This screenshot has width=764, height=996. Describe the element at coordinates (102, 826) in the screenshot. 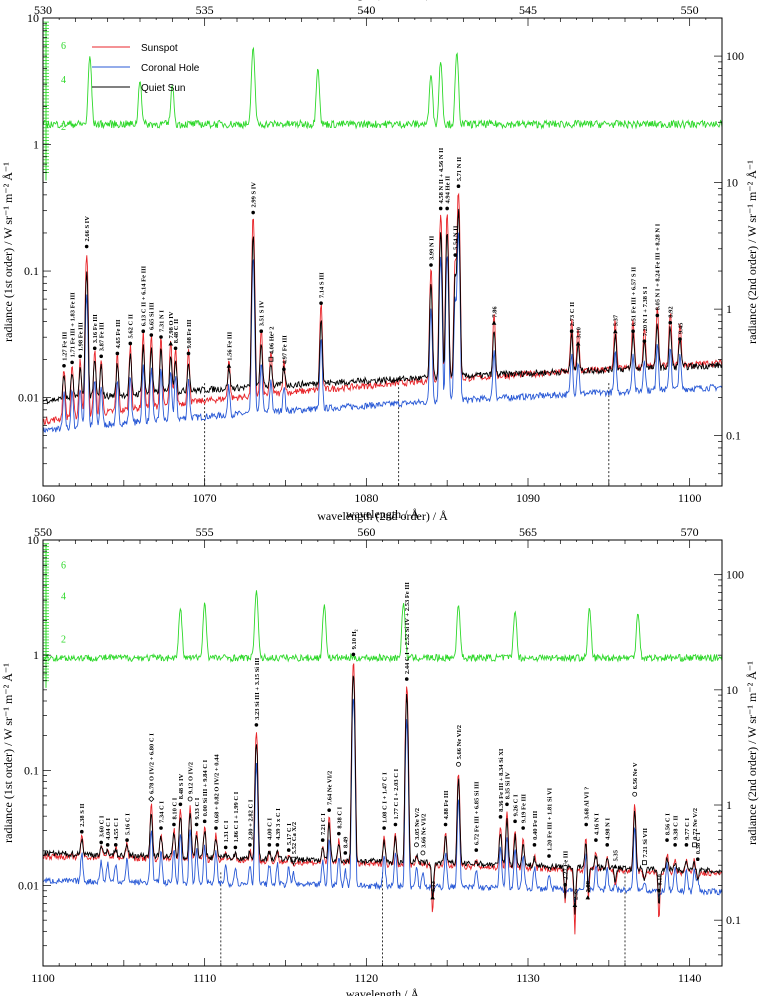

I see `line-id-label: 3.60 C I` at that location.